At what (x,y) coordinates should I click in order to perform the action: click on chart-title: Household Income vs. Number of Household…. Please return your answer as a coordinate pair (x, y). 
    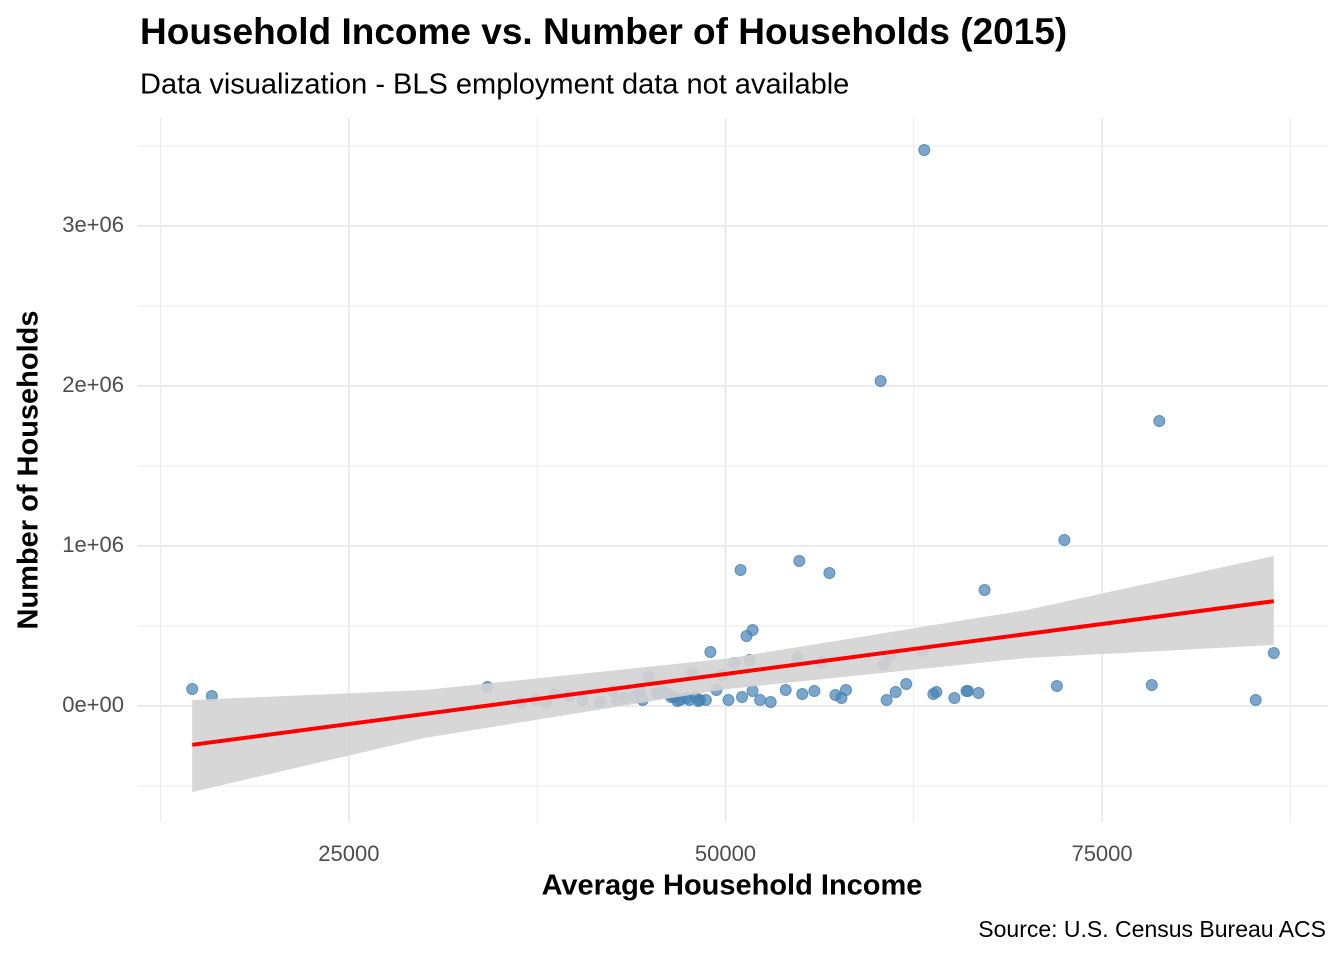
    Looking at the image, I should click on (603, 31).